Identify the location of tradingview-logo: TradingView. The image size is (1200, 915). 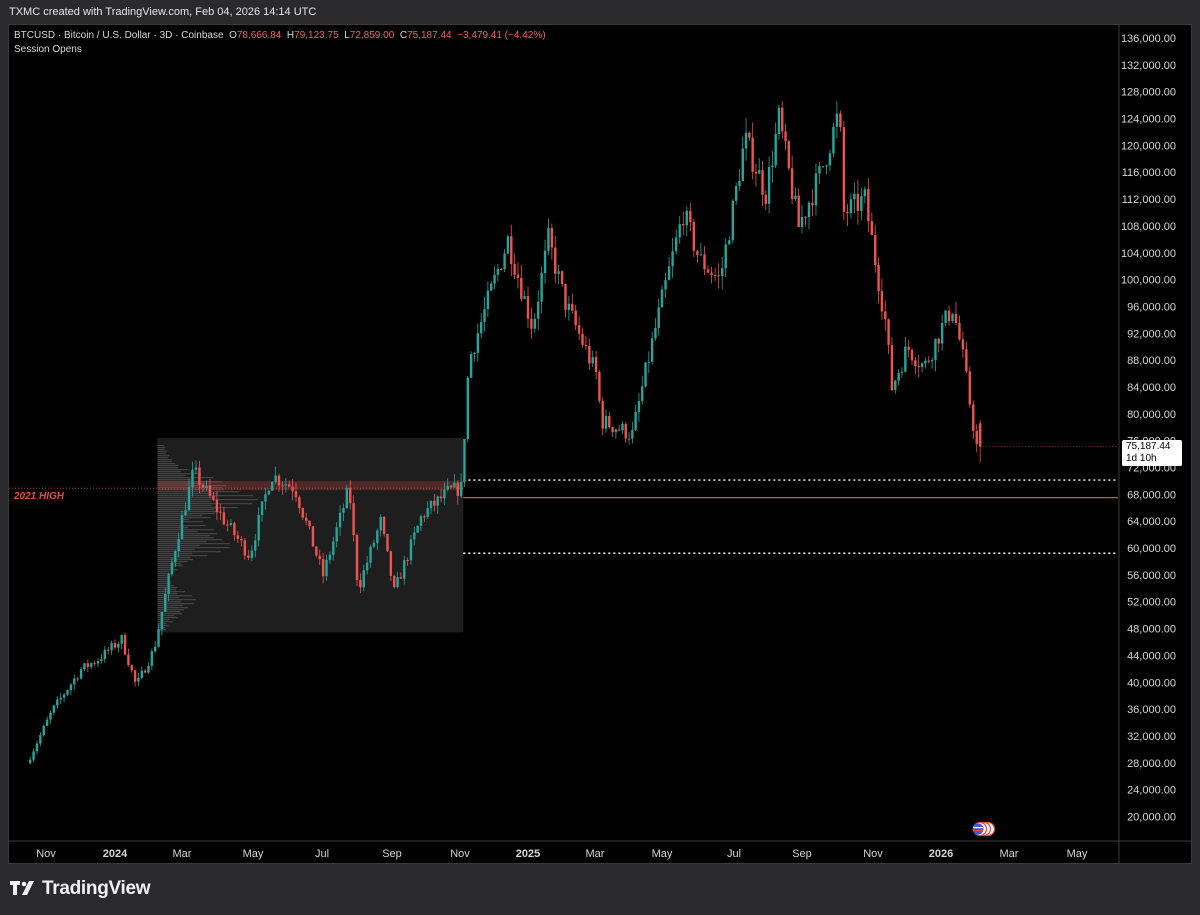
(80, 889).